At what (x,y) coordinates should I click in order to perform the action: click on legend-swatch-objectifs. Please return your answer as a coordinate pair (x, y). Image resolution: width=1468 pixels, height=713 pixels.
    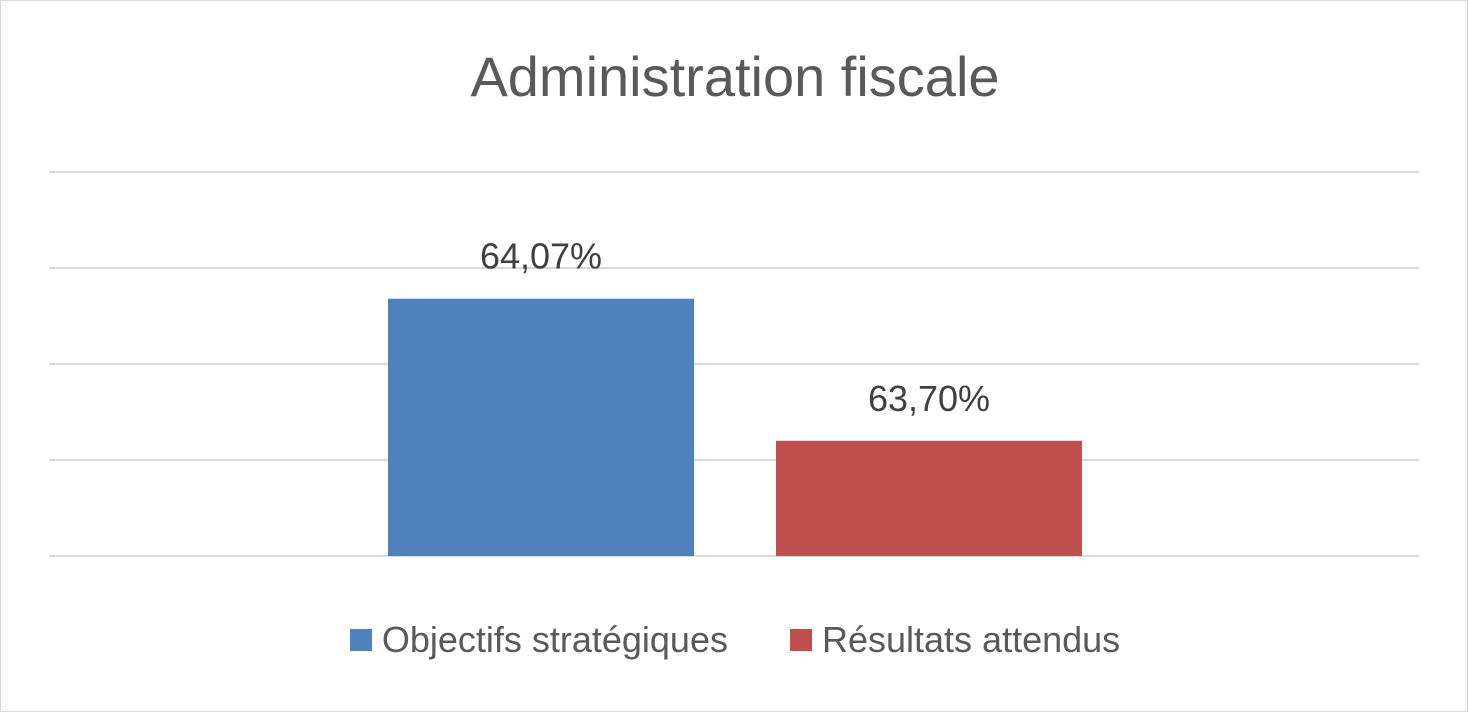
    Looking at the image, I should click on (360, 640).